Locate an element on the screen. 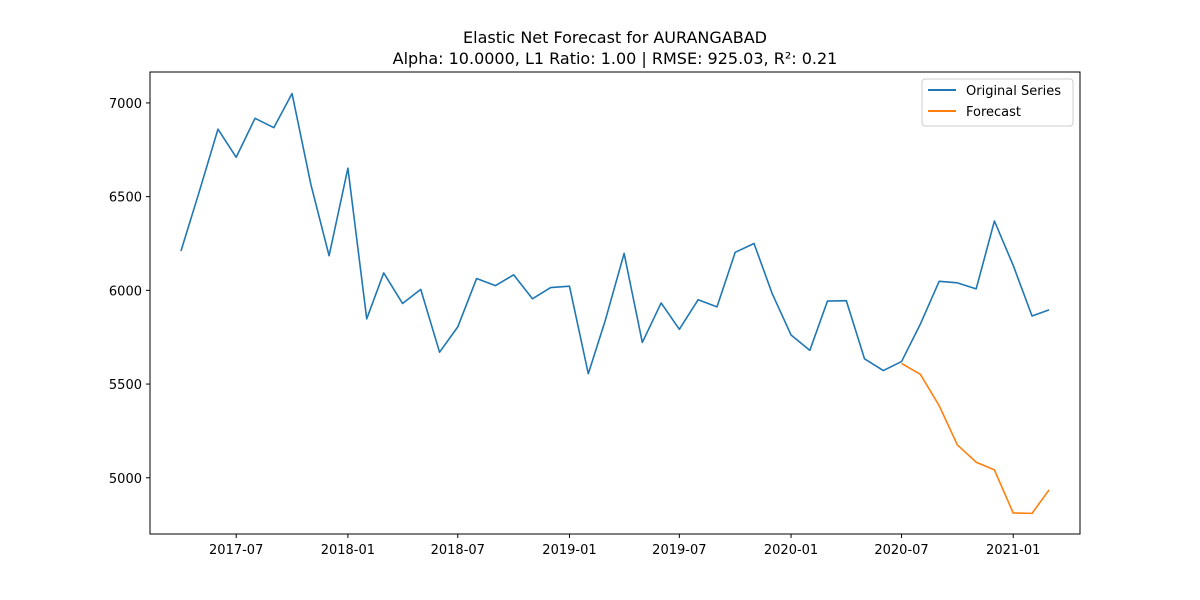 This screenshot has width=1200, height=600. legend: Original Series Forecast is located at coordinates (997, 102).